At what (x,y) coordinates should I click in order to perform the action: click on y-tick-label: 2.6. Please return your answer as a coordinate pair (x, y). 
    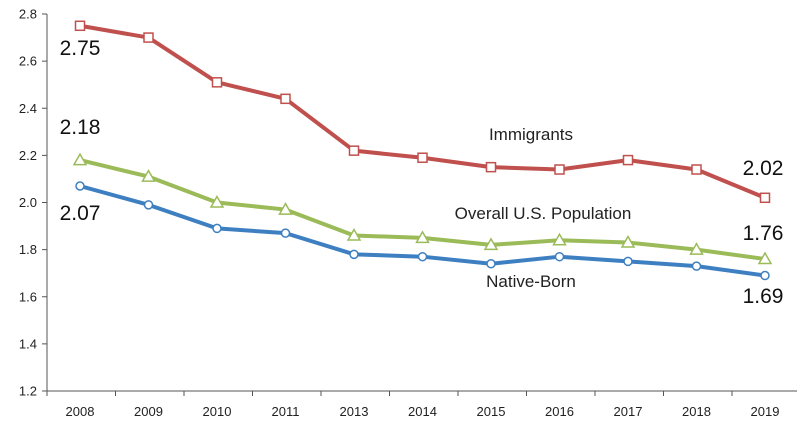
    Looking at the image, I should click on (28, 61).